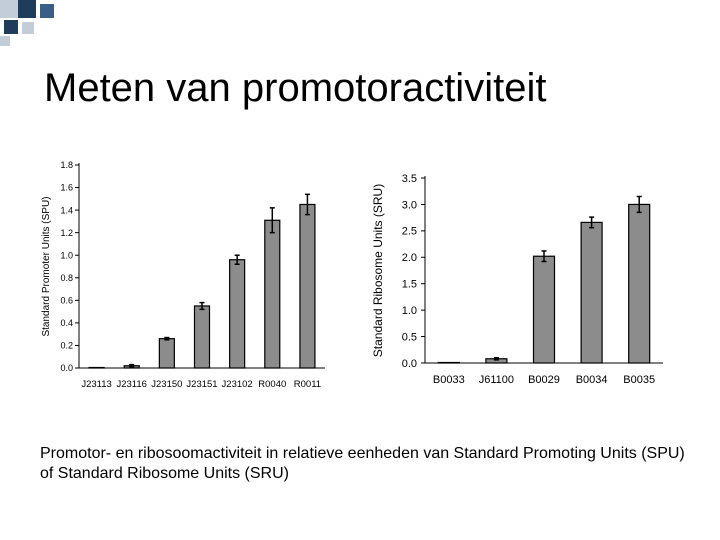 This screenshot has height=540, width=720. What do you see at coordinates (96, 384) in the screenshot?
I see `x-tick-label: J23113` at bounding box center [96, 384].